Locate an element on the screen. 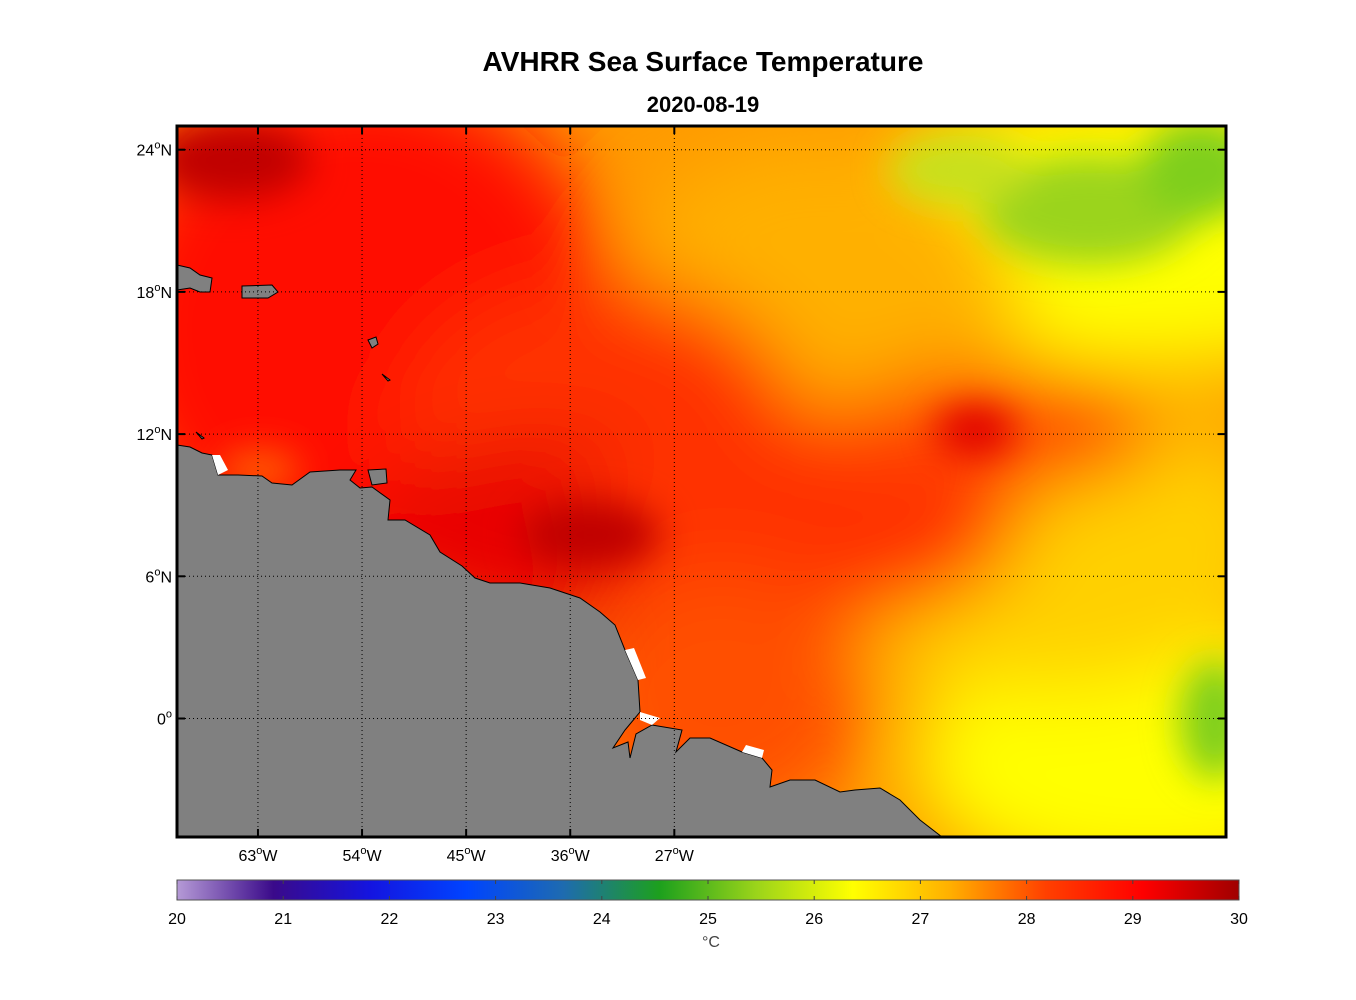 This screenshot has width=1356, height=1000. colorbar-tick-label: 25 is located at coordinates (708, 919).